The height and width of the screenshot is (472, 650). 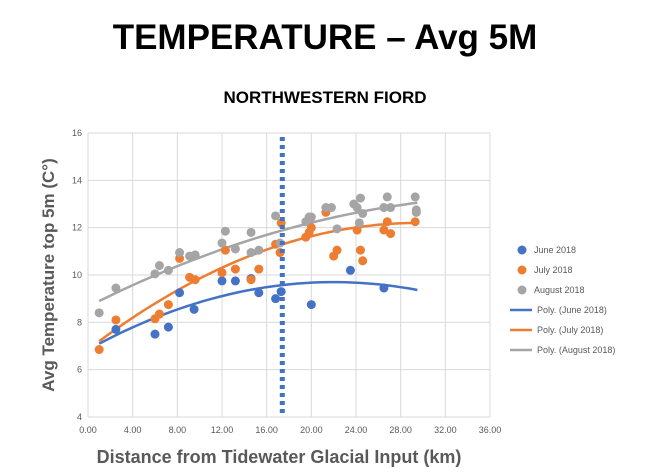 I want to click on x-tick-label: 28.00, so click(x=400, y=430).